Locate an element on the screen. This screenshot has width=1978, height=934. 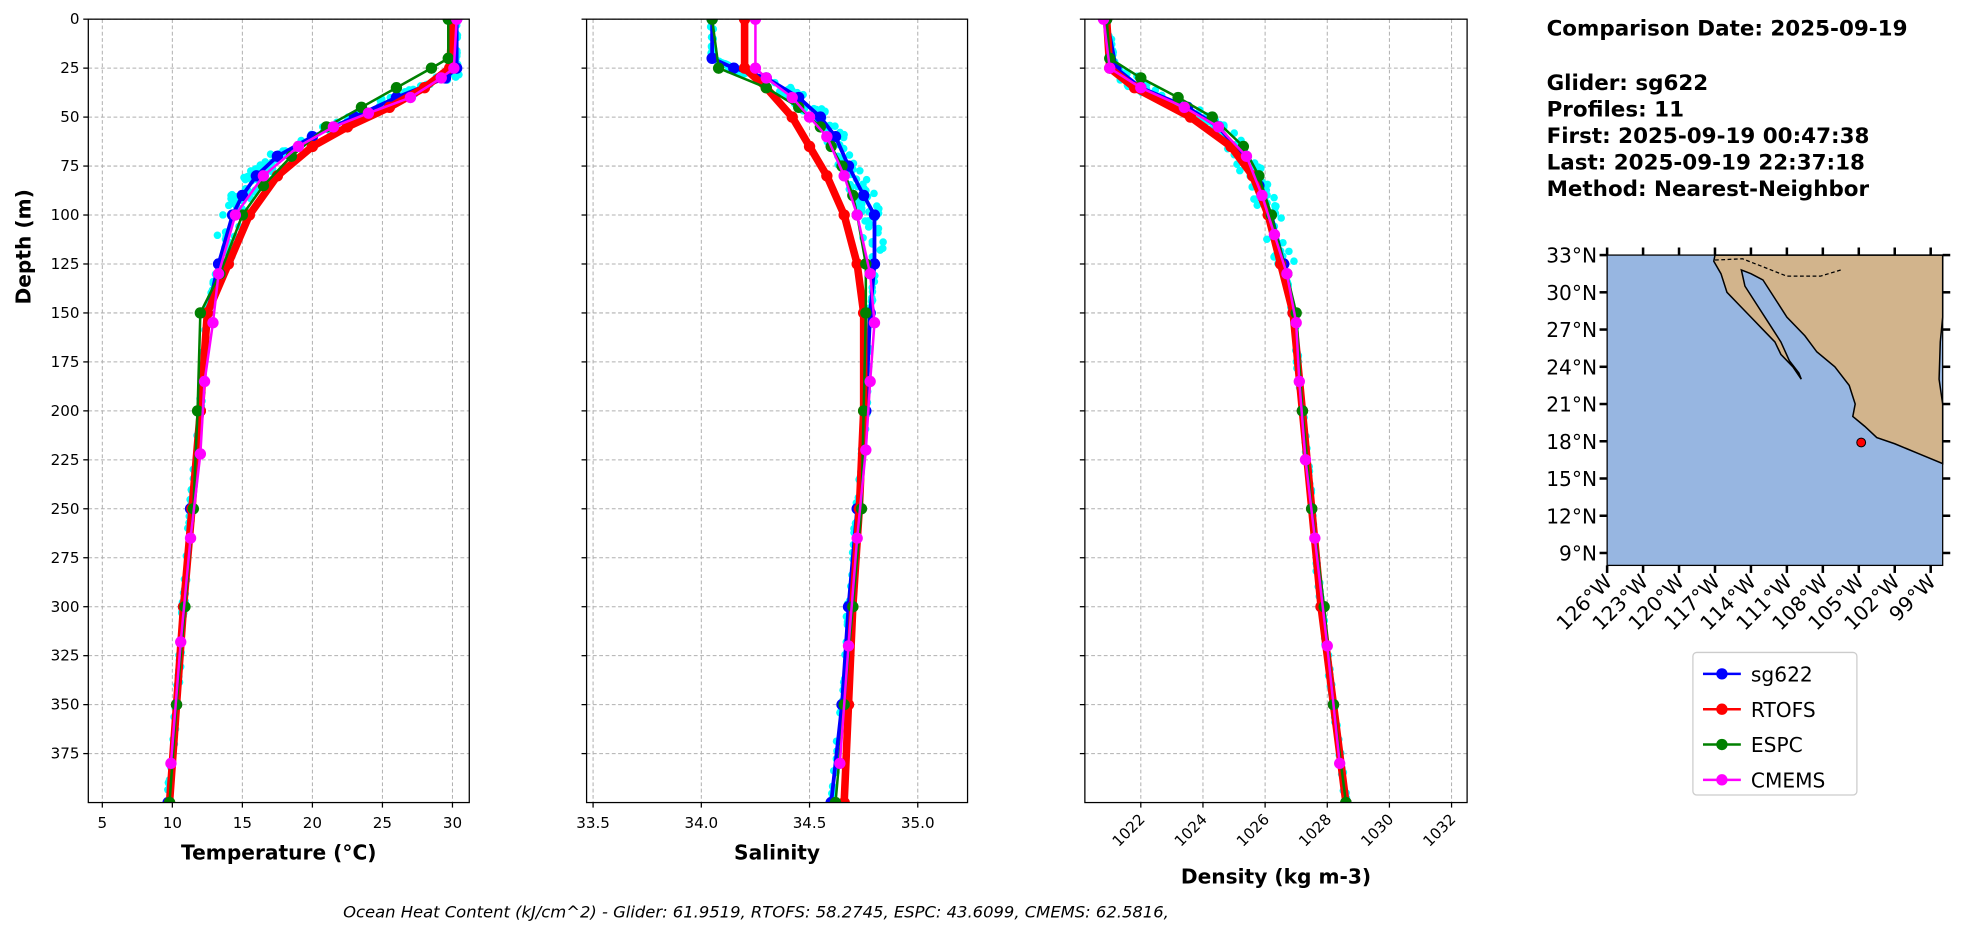
glider-location-marker is located at coordinates (1861, 442).